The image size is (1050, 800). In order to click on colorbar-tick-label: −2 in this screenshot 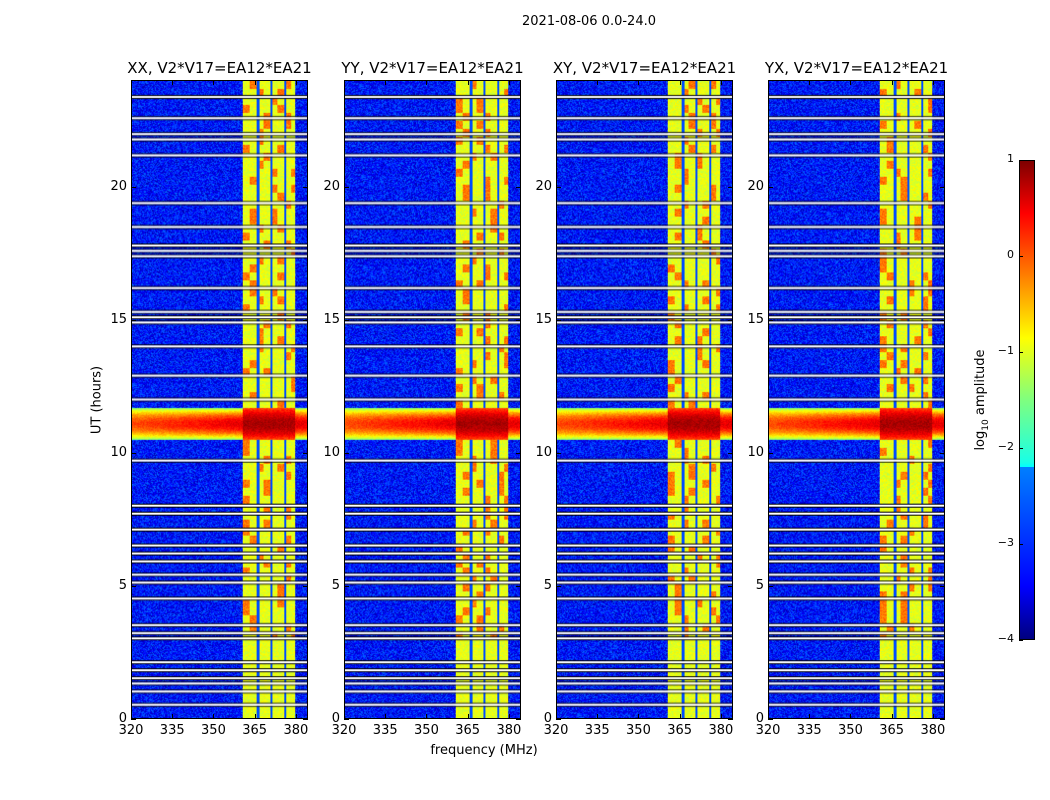, I will do `click(1005, 446)`.